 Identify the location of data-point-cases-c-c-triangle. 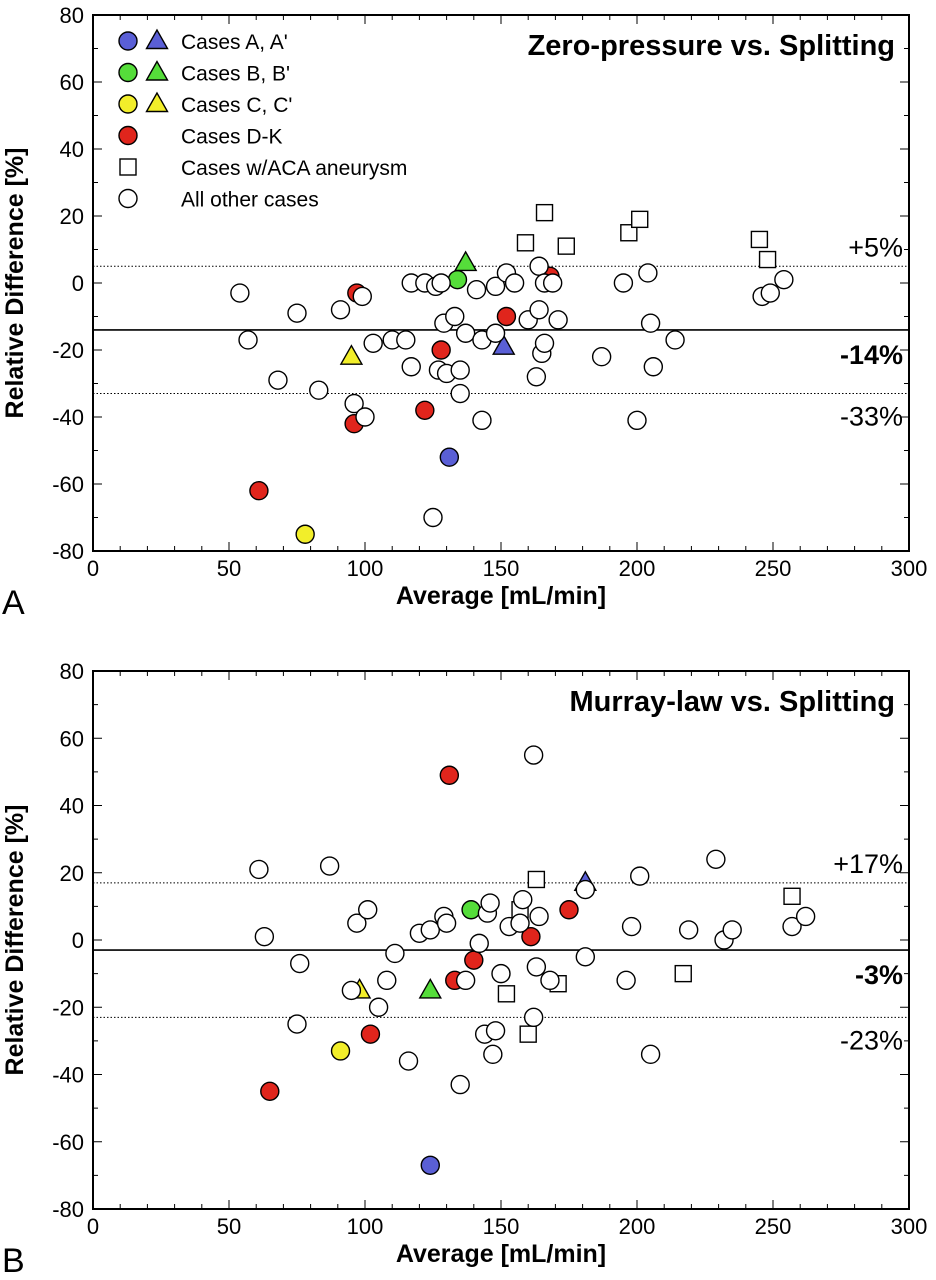
(351, 354).